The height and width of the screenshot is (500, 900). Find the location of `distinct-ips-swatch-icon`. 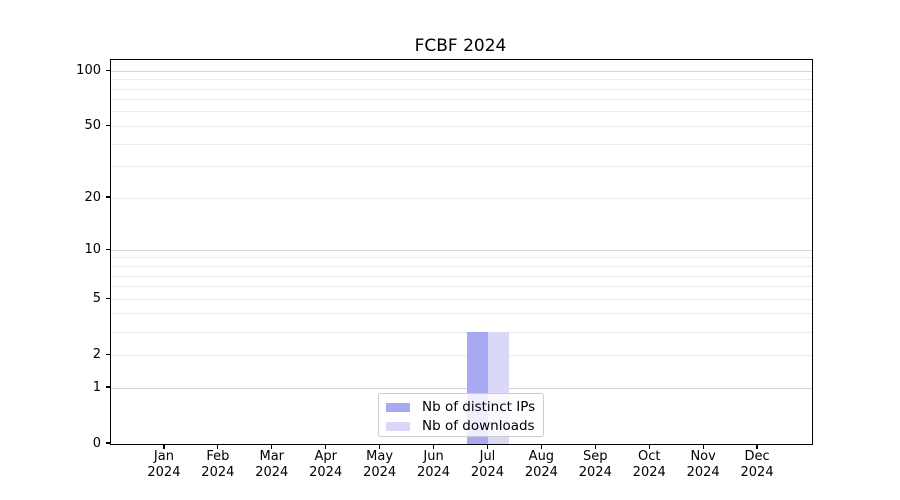

distinct-ips-swatch-icon is located at coordinates (398, 407).